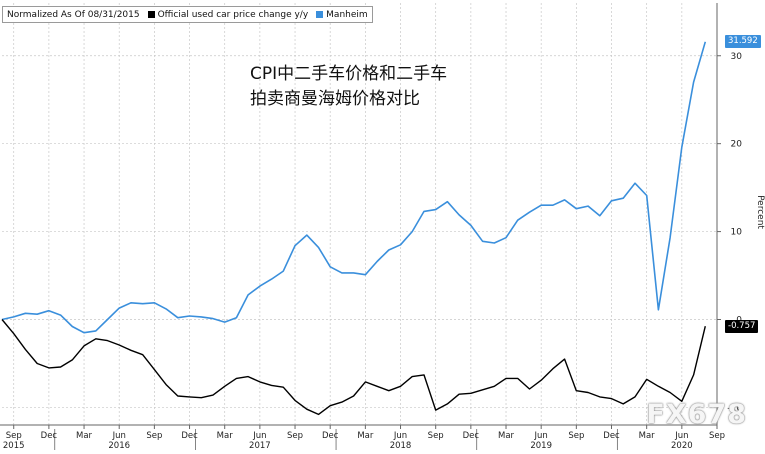 This screenshot has height=454, width=765. What do you see at coordinates (734, 408) in the screenshot?
I see `y-tick-label: -10` at bounding box center [734, 408].